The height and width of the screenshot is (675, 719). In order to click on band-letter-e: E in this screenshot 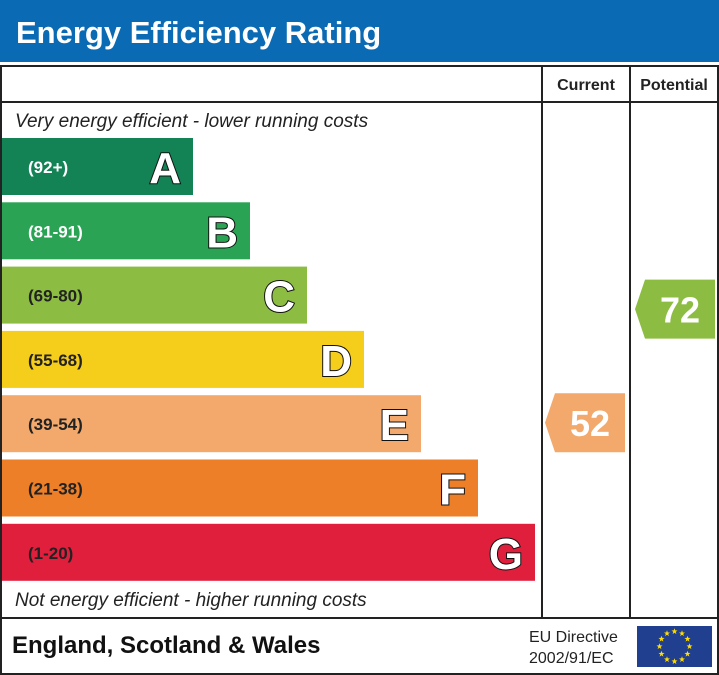, I will do `click(394, 425)`.